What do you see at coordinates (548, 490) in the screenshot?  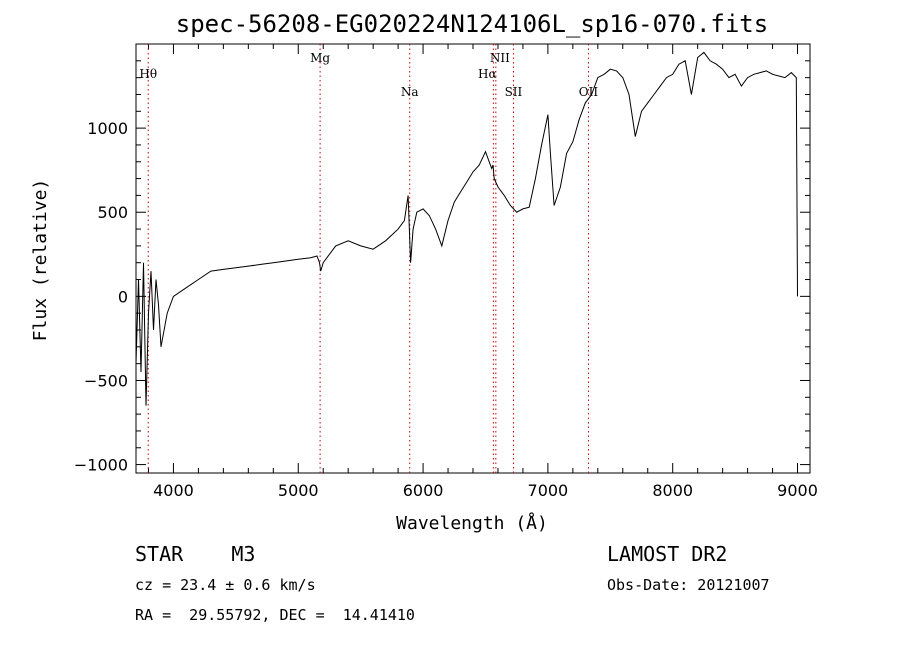 I see `x-tick-label: 7000` at bounding box center [548, 490].